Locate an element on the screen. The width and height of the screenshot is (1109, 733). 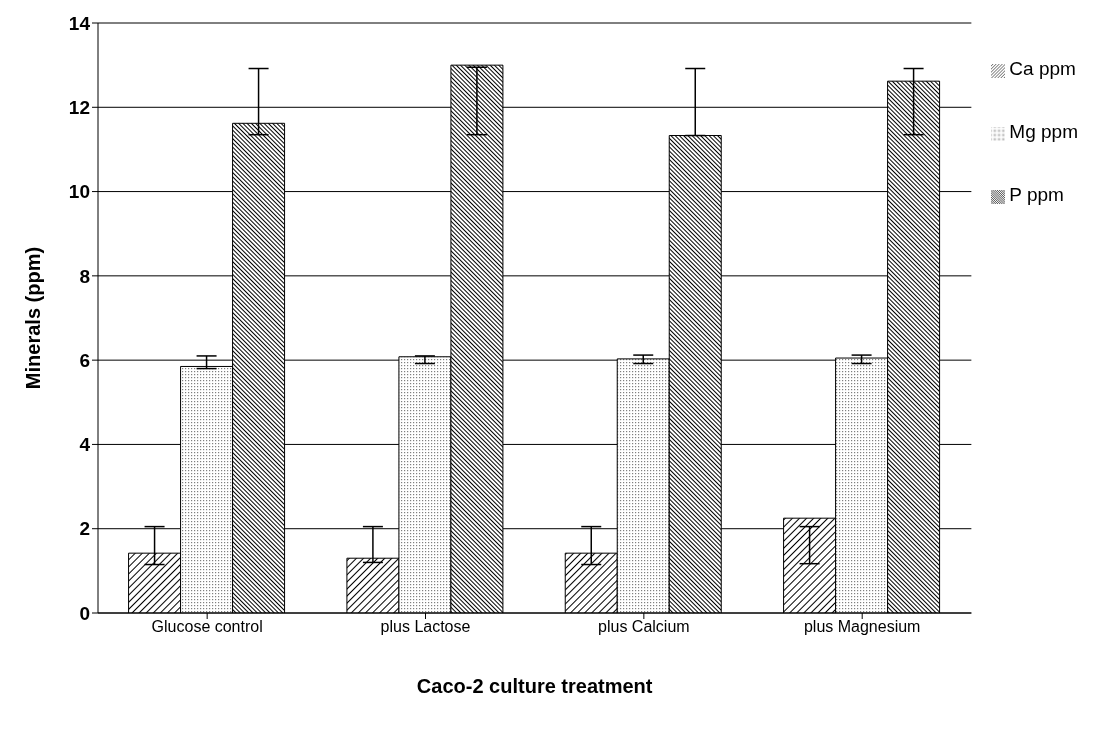
y-tick-label: 0 is located at coordinates (84, 613).